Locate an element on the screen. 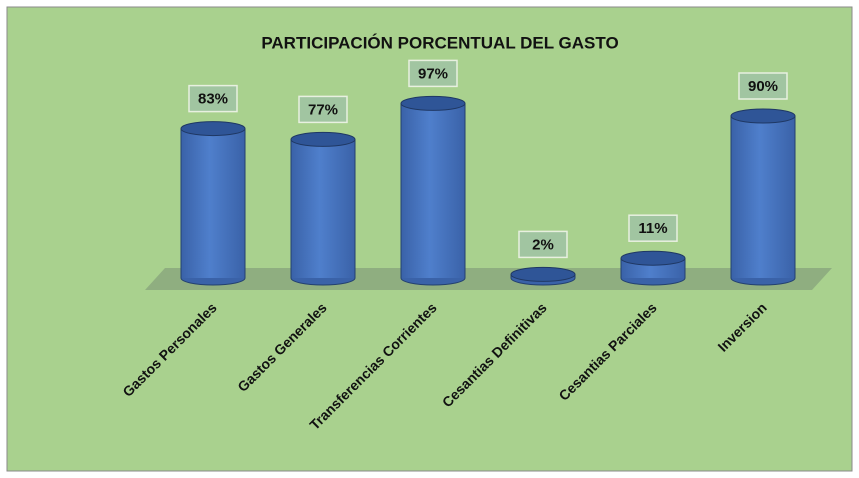 The height and width of the screenshot is (478, 859). data-label: 90% is located at coordinates (763, 86).